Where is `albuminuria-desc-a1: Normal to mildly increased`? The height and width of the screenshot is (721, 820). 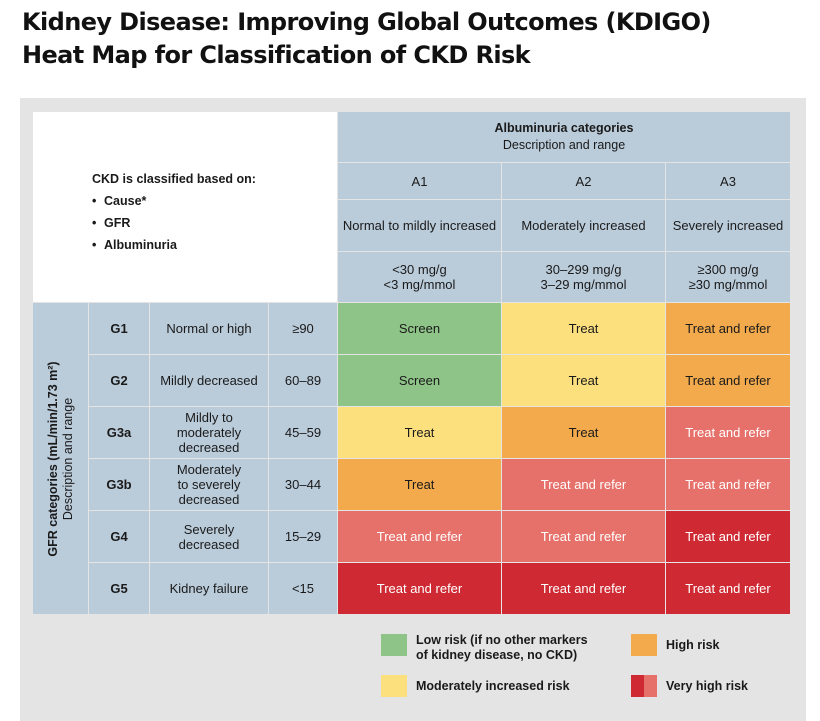
albuminuria-desc-a1: Normal to mildly increased is located at coordinates (419, 225).